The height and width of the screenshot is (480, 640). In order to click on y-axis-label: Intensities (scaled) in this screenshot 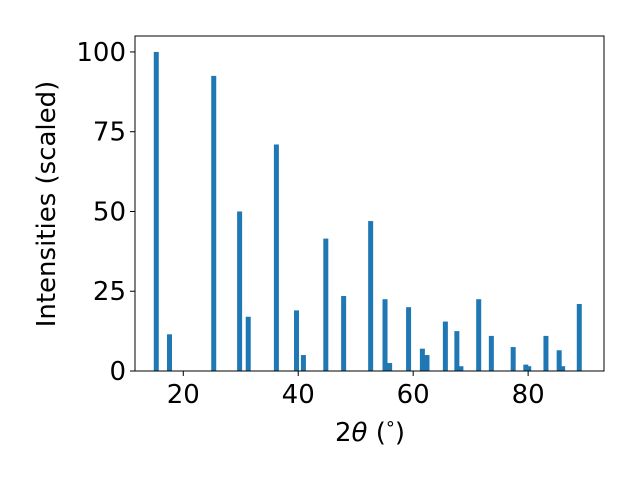, I will do `click(47, 204)`.